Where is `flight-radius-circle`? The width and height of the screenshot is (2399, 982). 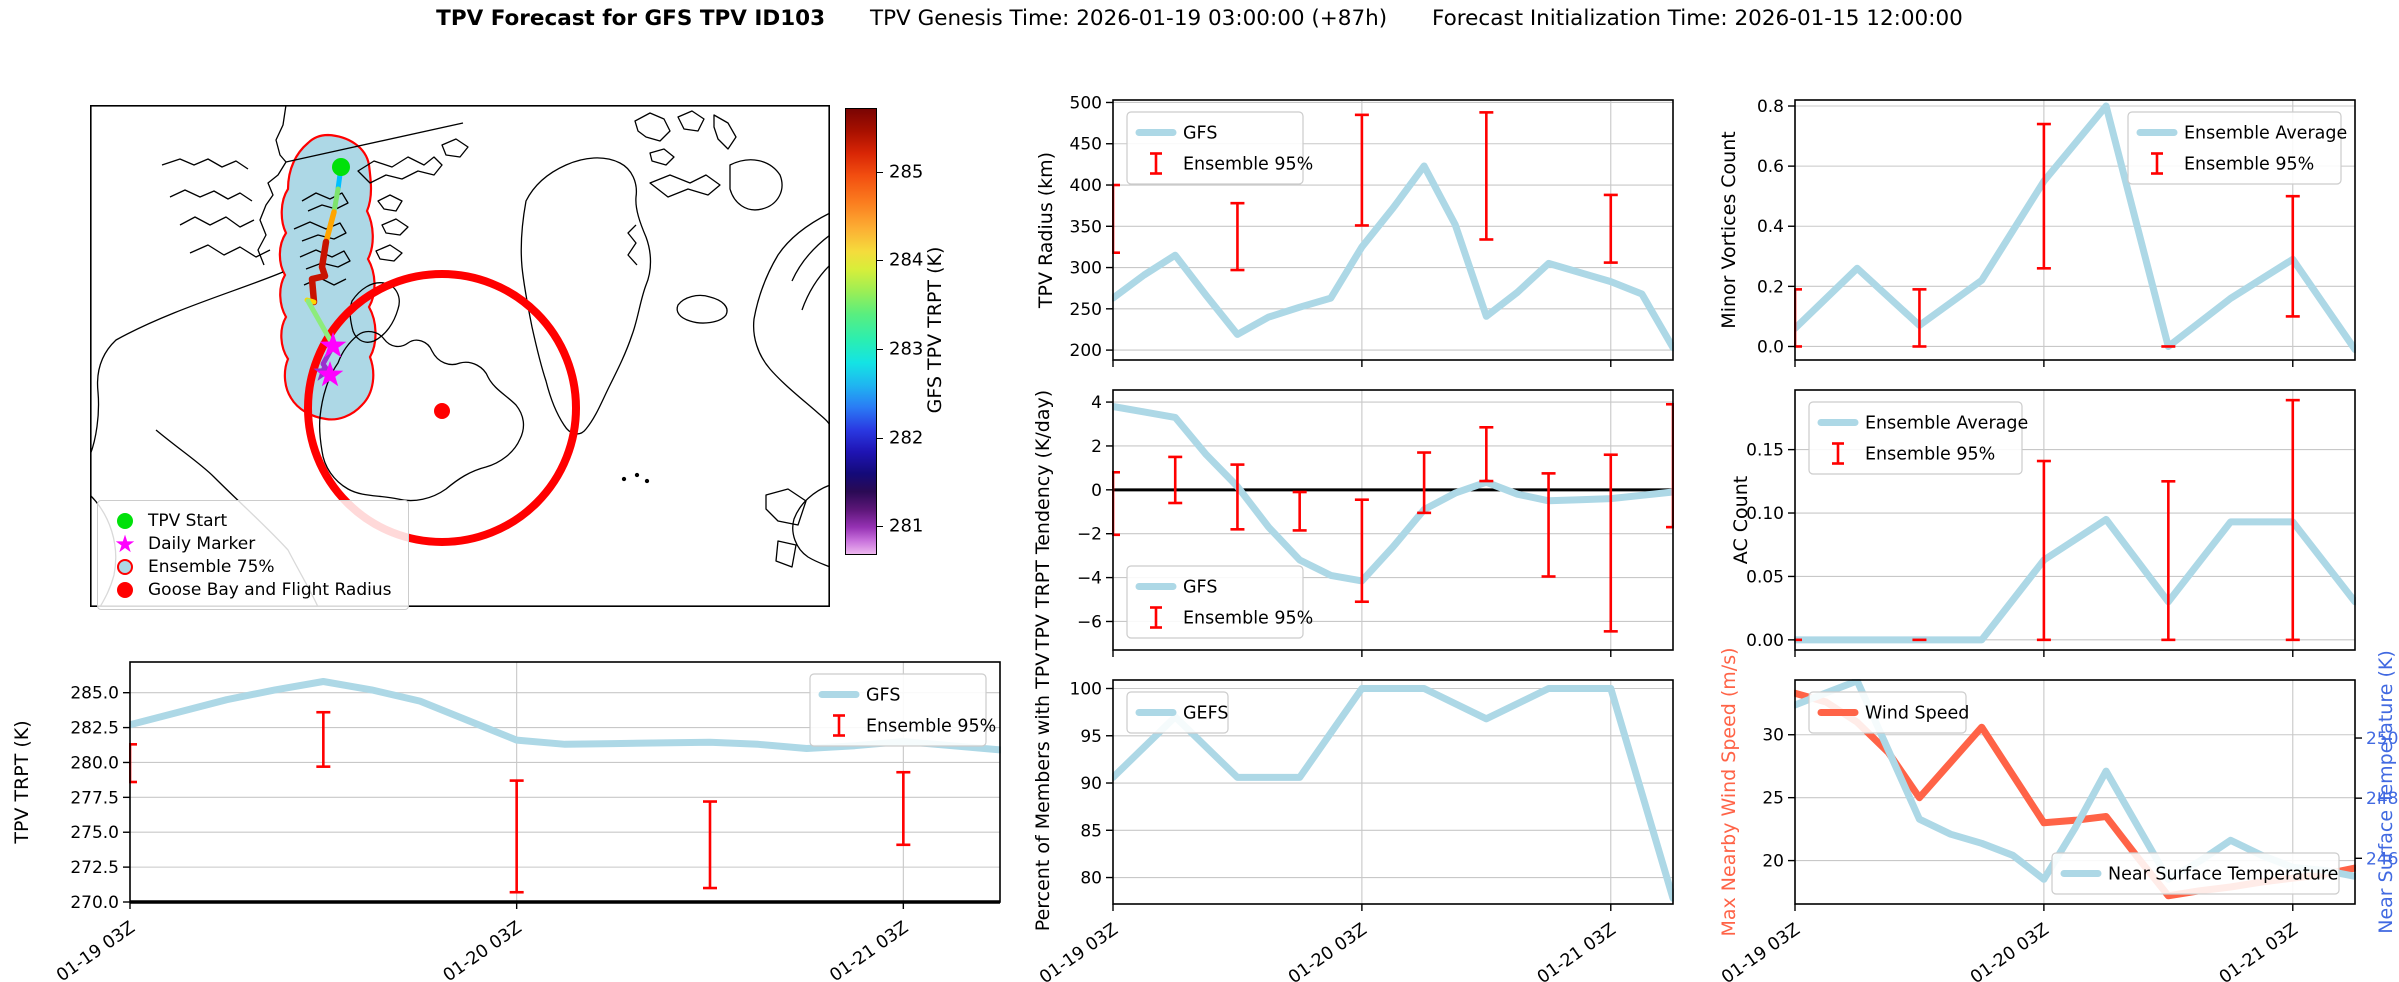
flight-radius-circle is located at coordinates (442, 408).